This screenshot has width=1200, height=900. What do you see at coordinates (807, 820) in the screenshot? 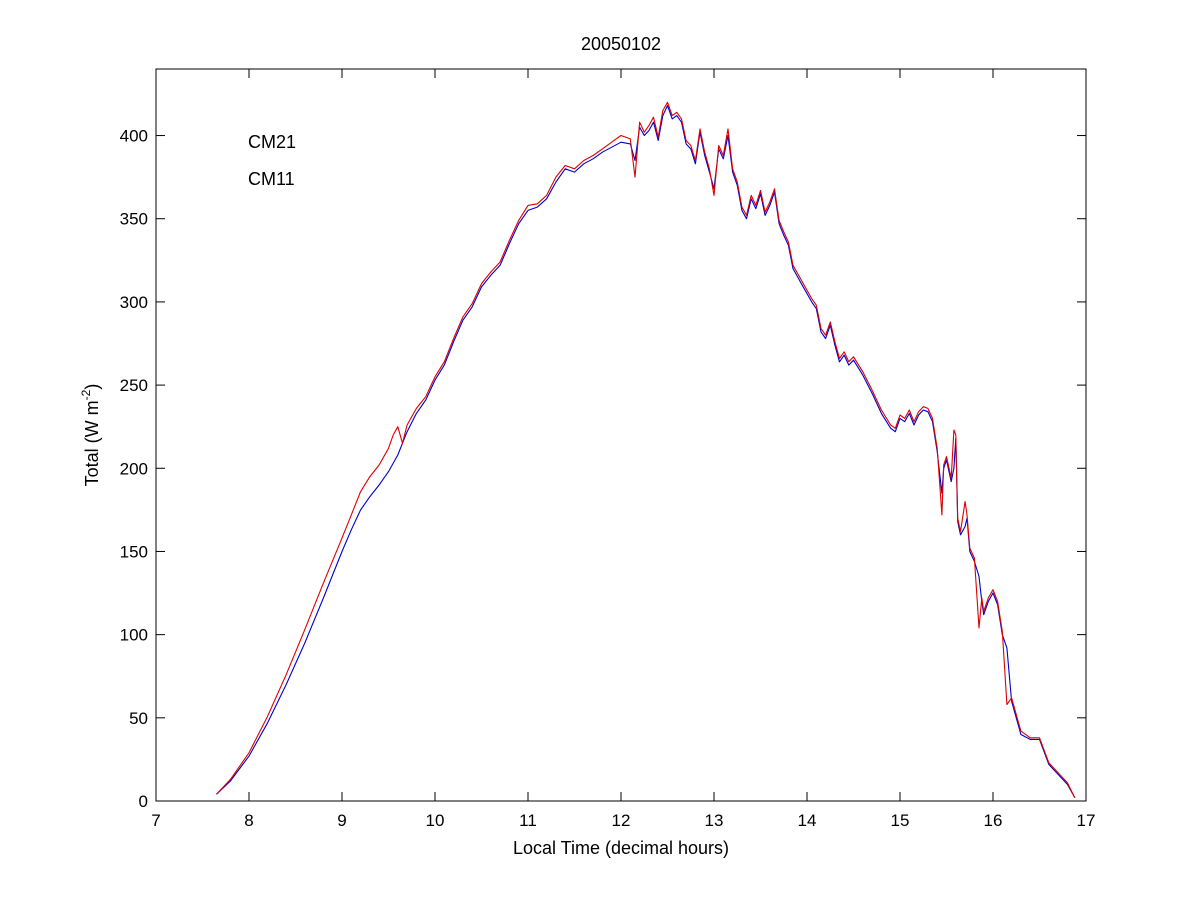
I see `x-tick-label: 14` at bounding box center [807, 820].